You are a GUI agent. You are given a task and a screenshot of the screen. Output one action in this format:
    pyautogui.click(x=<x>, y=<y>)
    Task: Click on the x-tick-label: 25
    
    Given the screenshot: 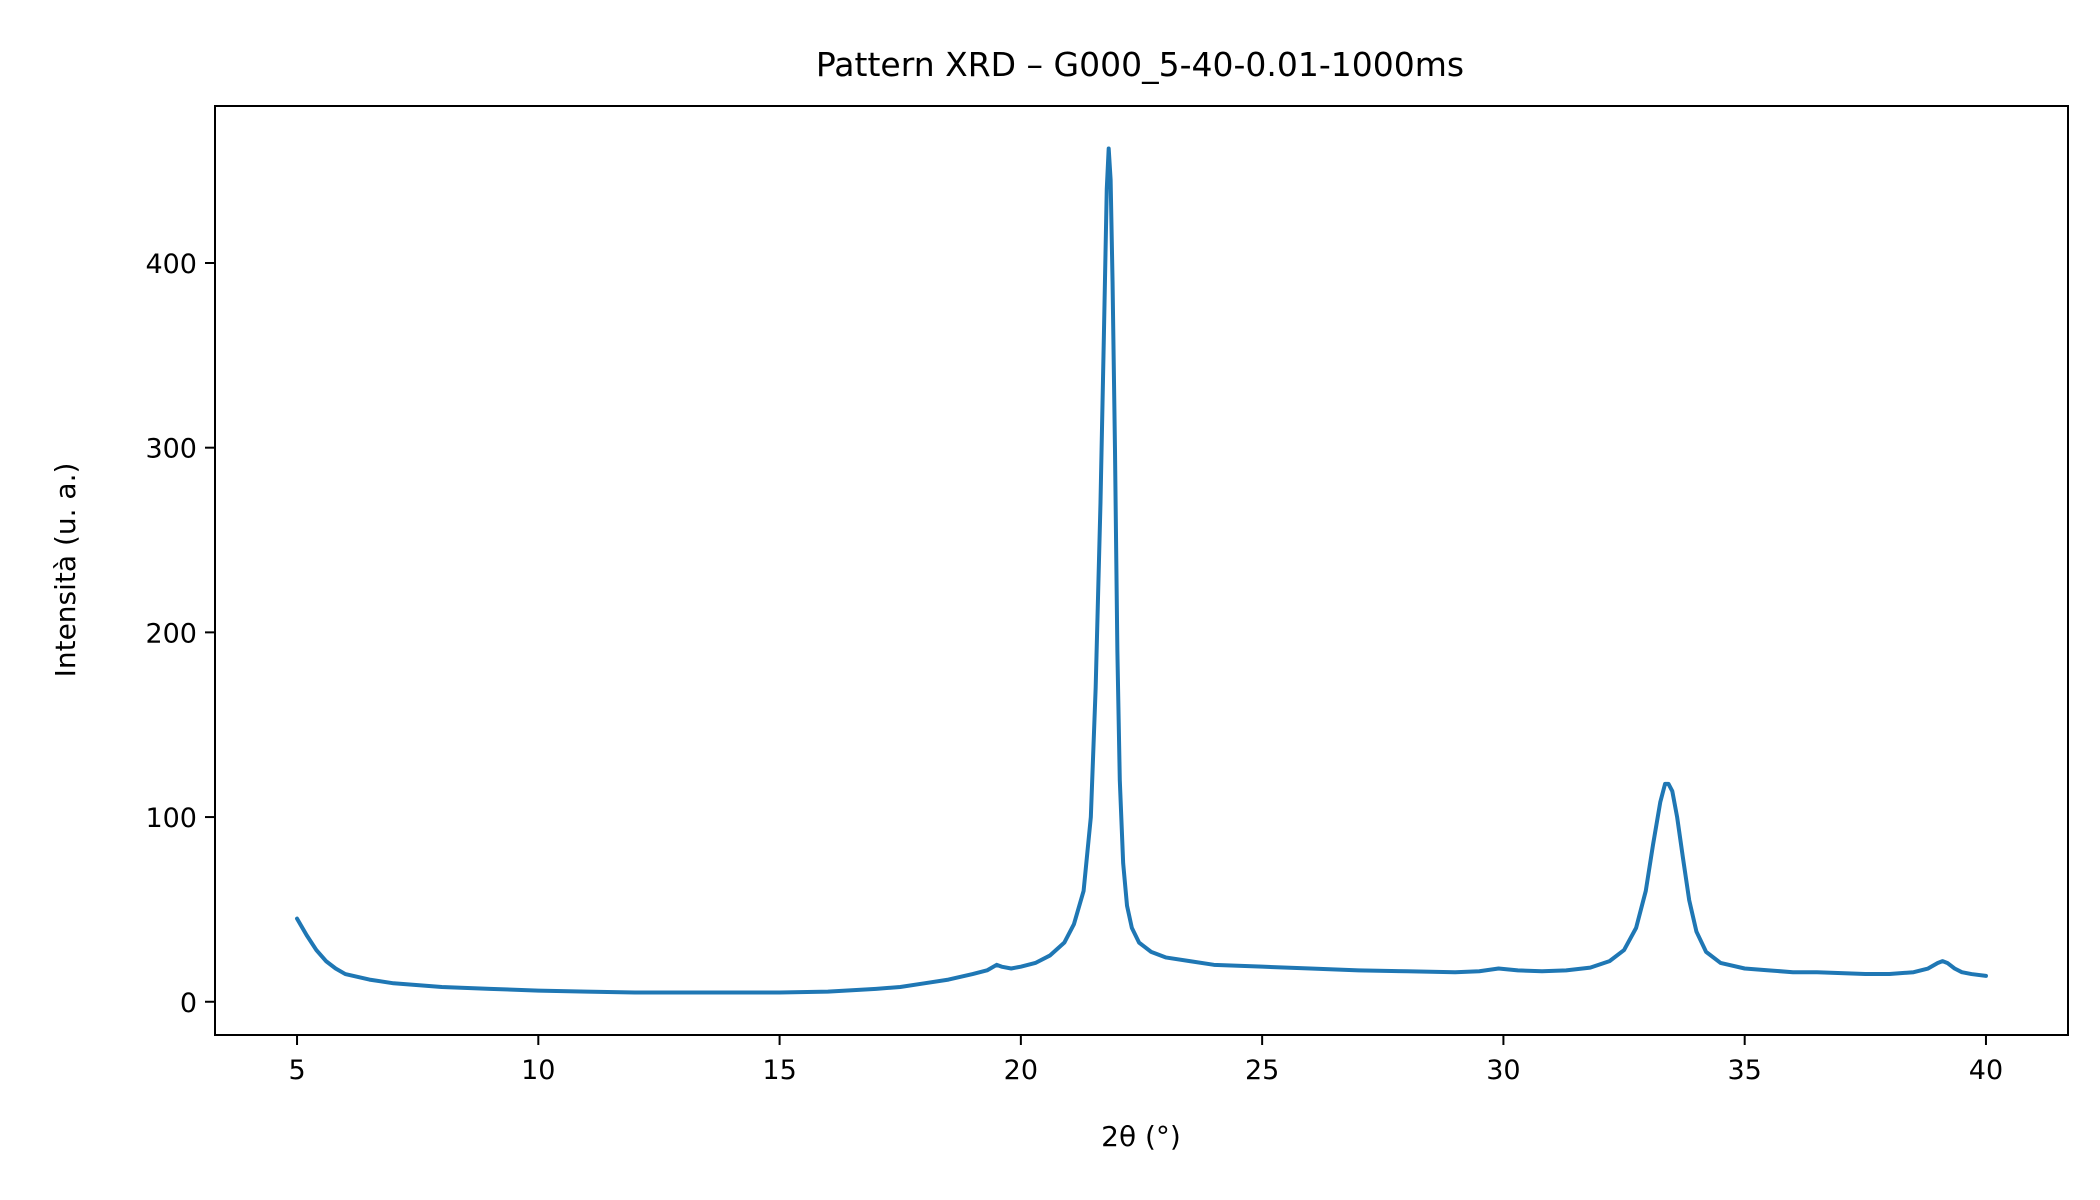 What is the action you would take?
    pyautogui.click(x=1262, y=1070)
    